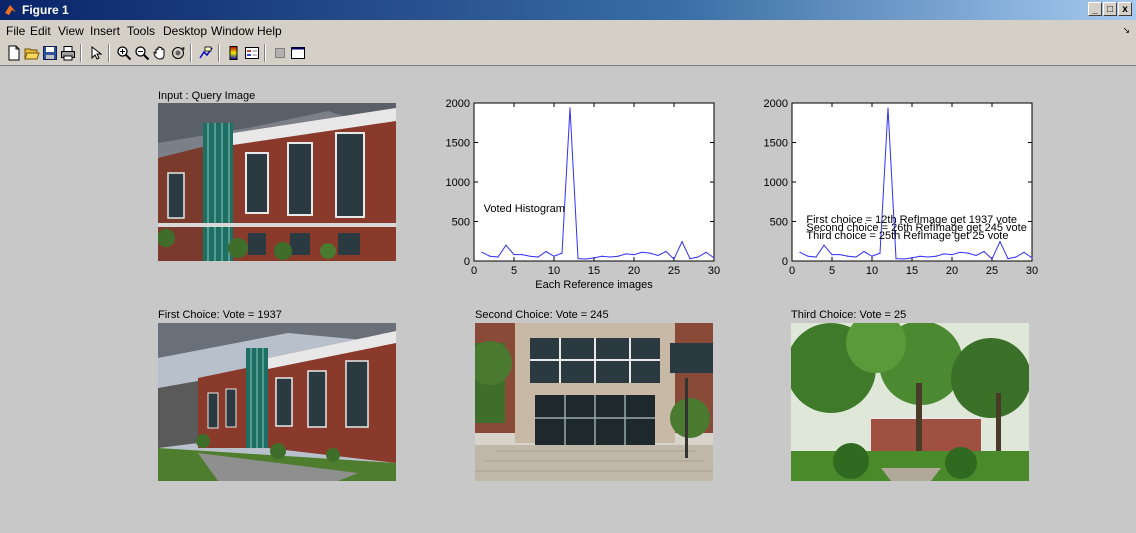 Image resolution: width=1136 pixels, height=533 pixels. I want to click on third-choice-photo, so click(910, 402).